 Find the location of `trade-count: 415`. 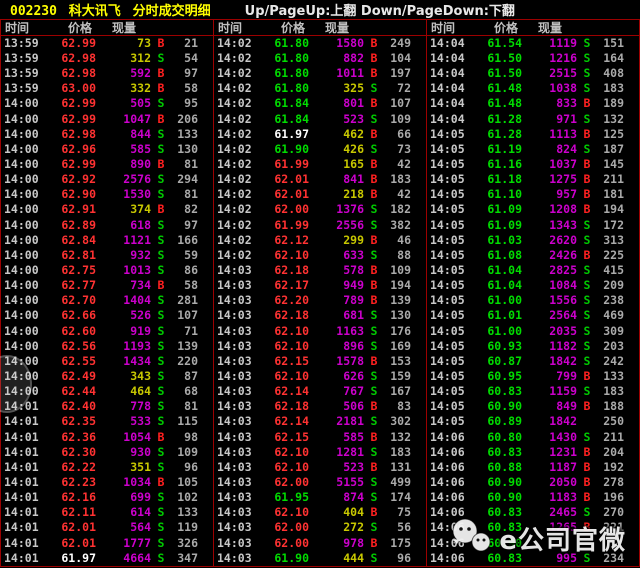

trade-count: 415 is located at coordinates (613, 269).